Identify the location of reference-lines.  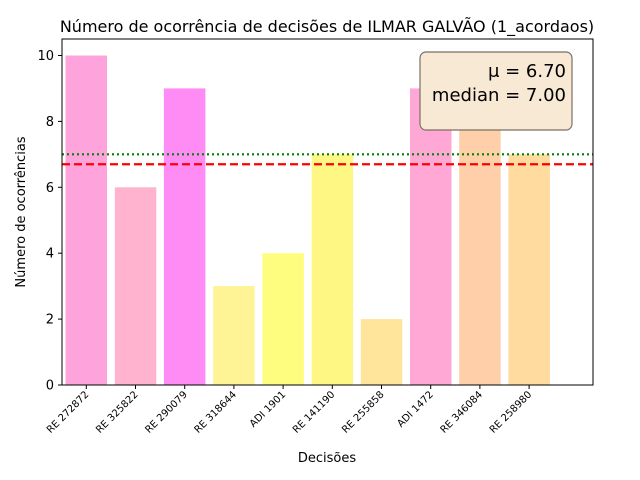
(327, 159).